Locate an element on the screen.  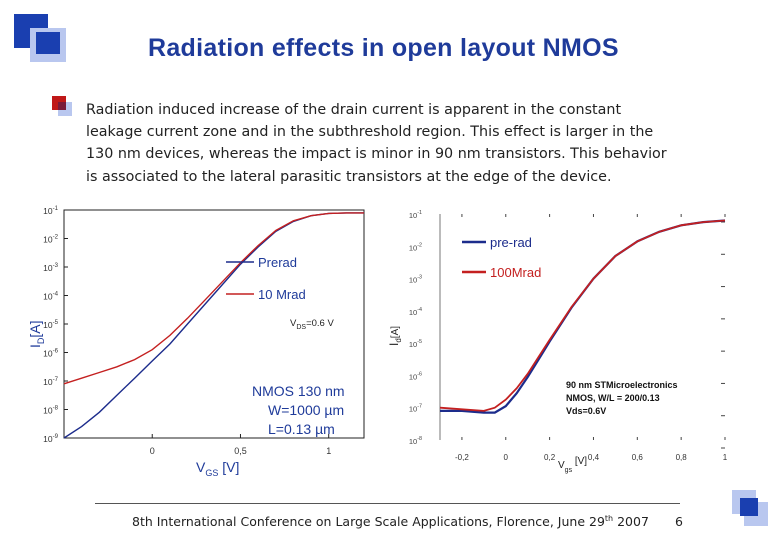
device-annotation-line: Vds=0.6V is located at coordinates (586, 411).